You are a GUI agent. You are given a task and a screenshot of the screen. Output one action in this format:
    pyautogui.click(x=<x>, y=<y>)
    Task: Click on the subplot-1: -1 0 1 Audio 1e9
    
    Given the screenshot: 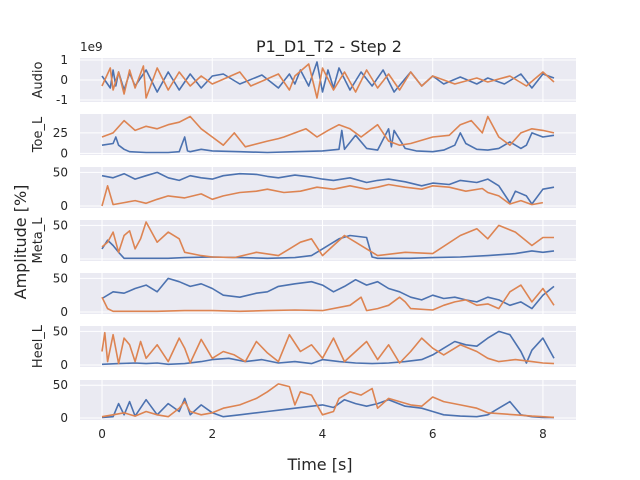 What is the action you would take?
    pyautogui.click(x=303, y=73)
    